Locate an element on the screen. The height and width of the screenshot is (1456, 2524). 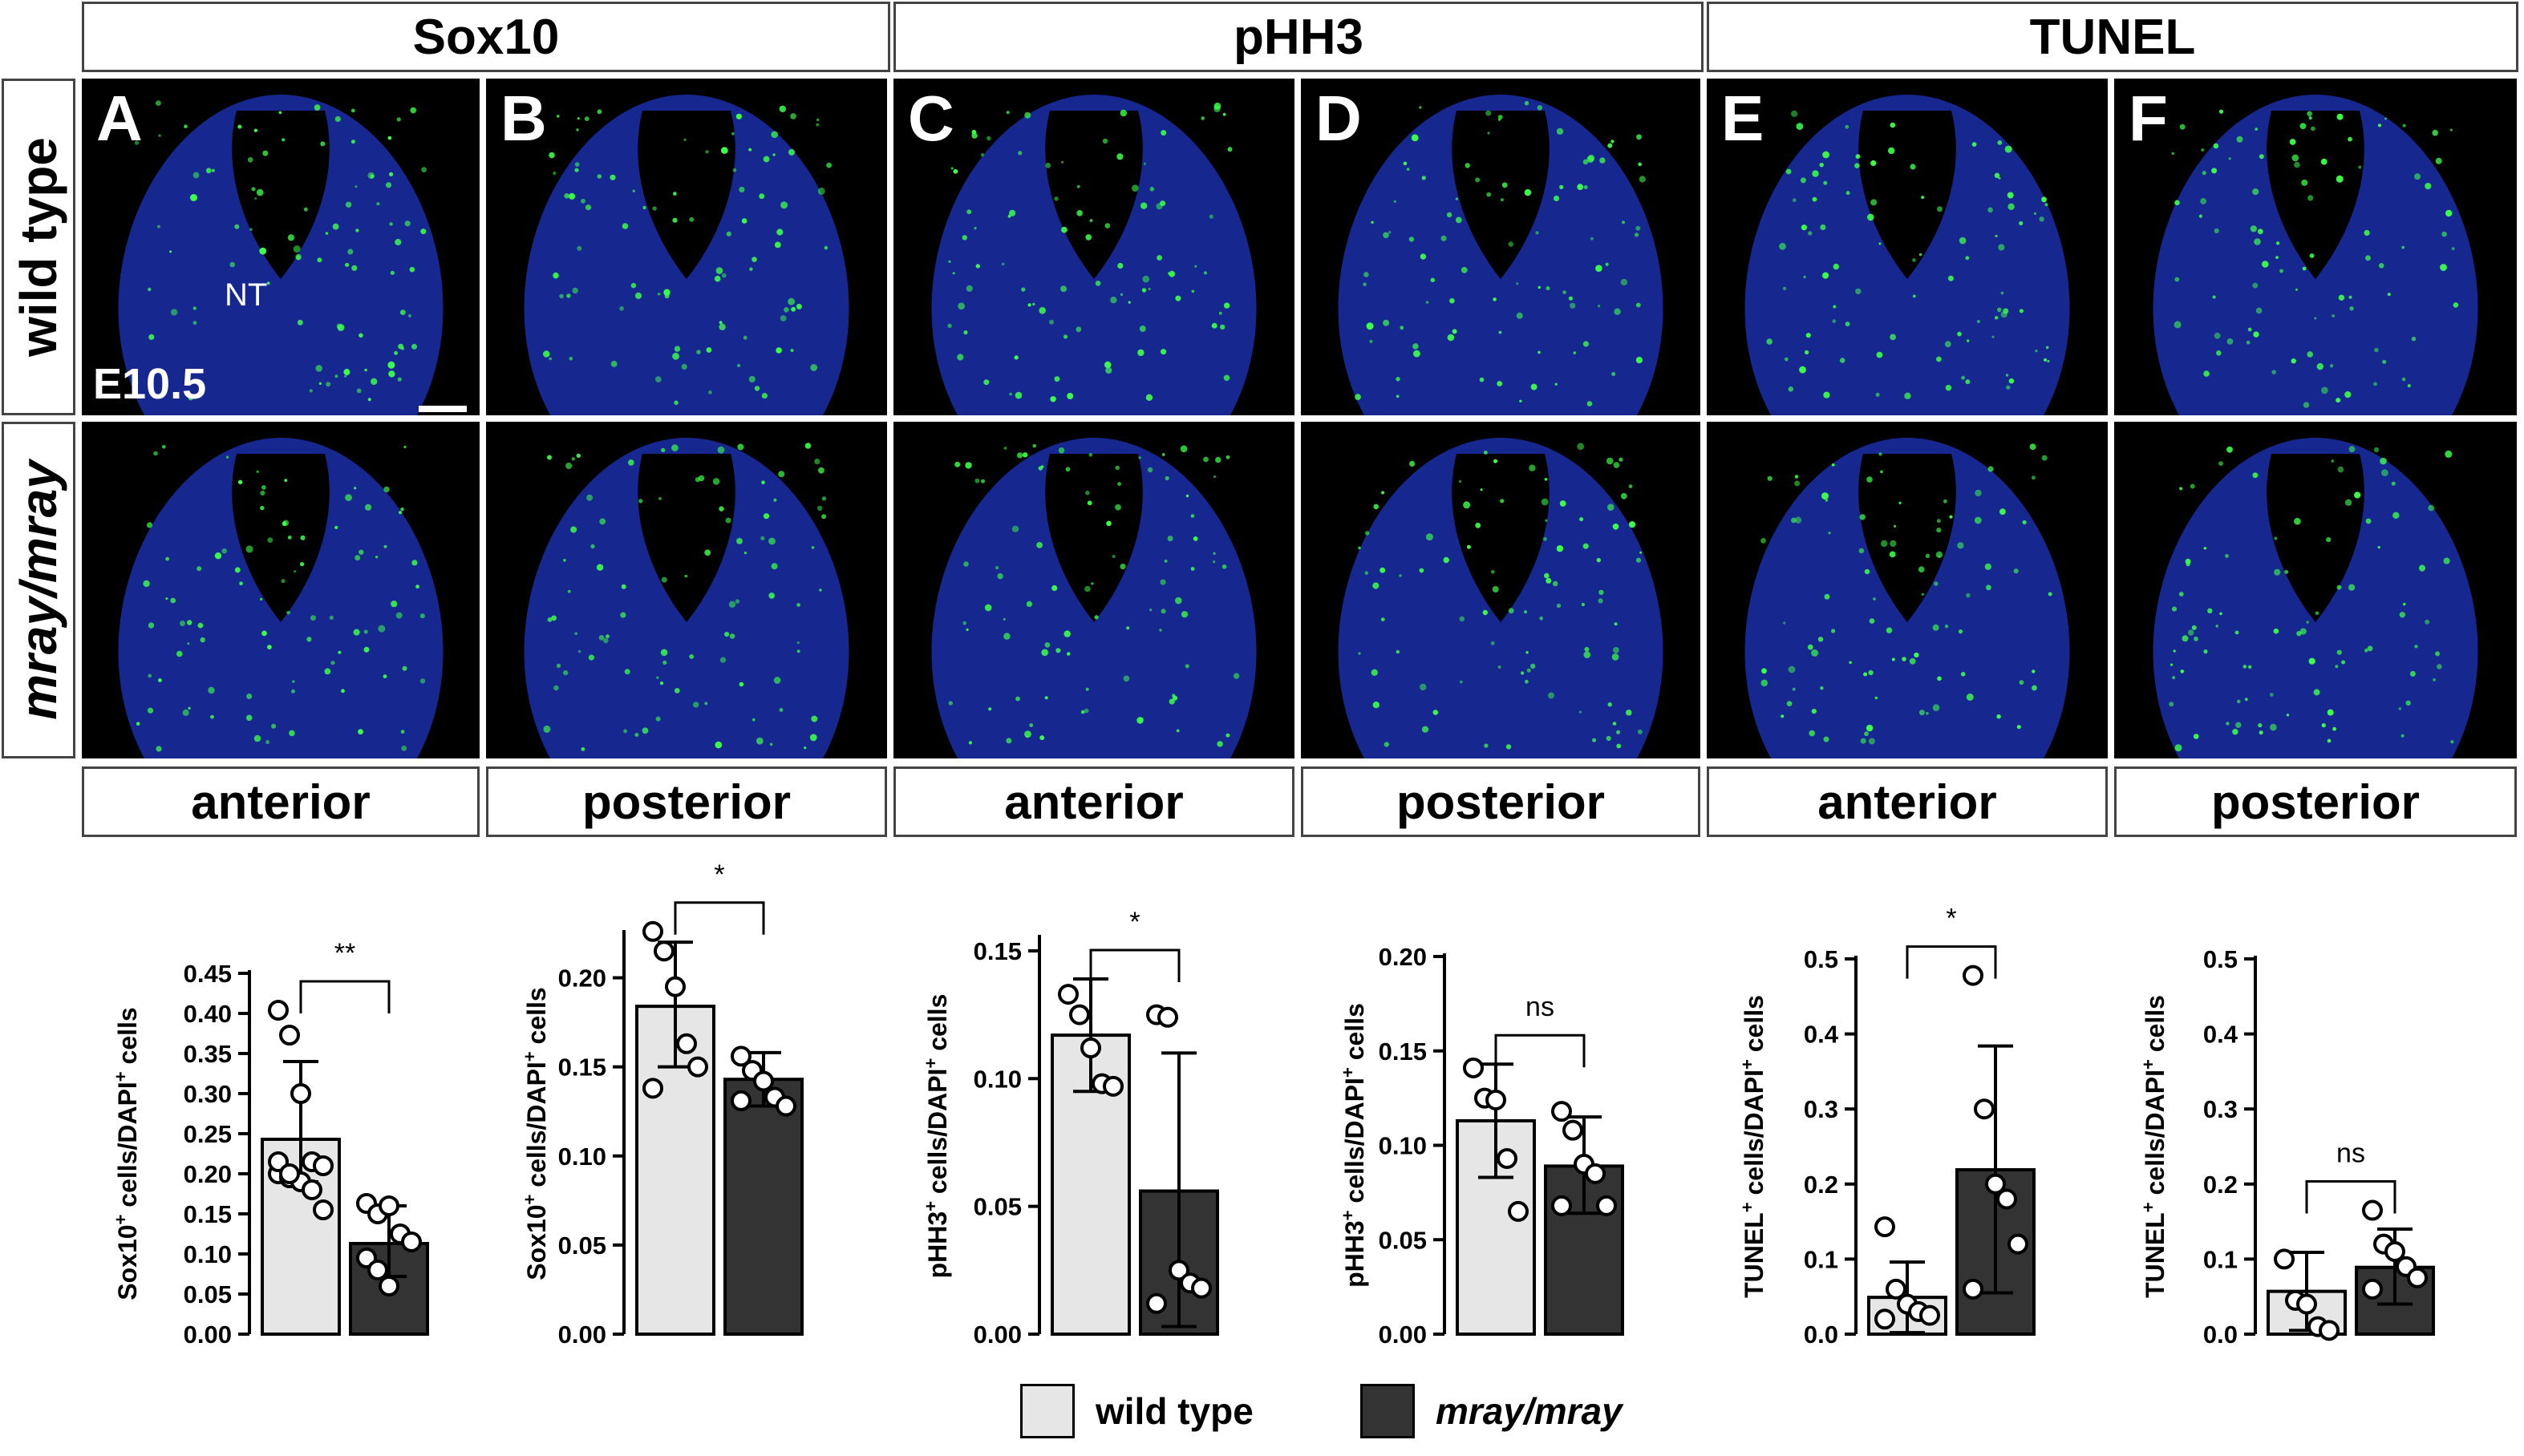
y-axis-label: Sox10+ cells/DAPI+ cells is located at coordinates (127, 1153).